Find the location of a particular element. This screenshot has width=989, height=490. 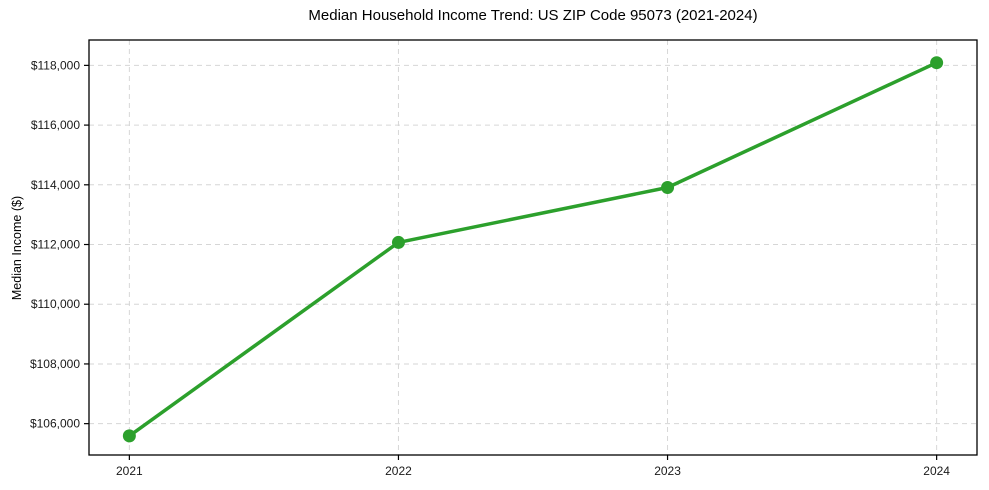

y-tick-label: $116,000 is located at coordinates (55, 125).